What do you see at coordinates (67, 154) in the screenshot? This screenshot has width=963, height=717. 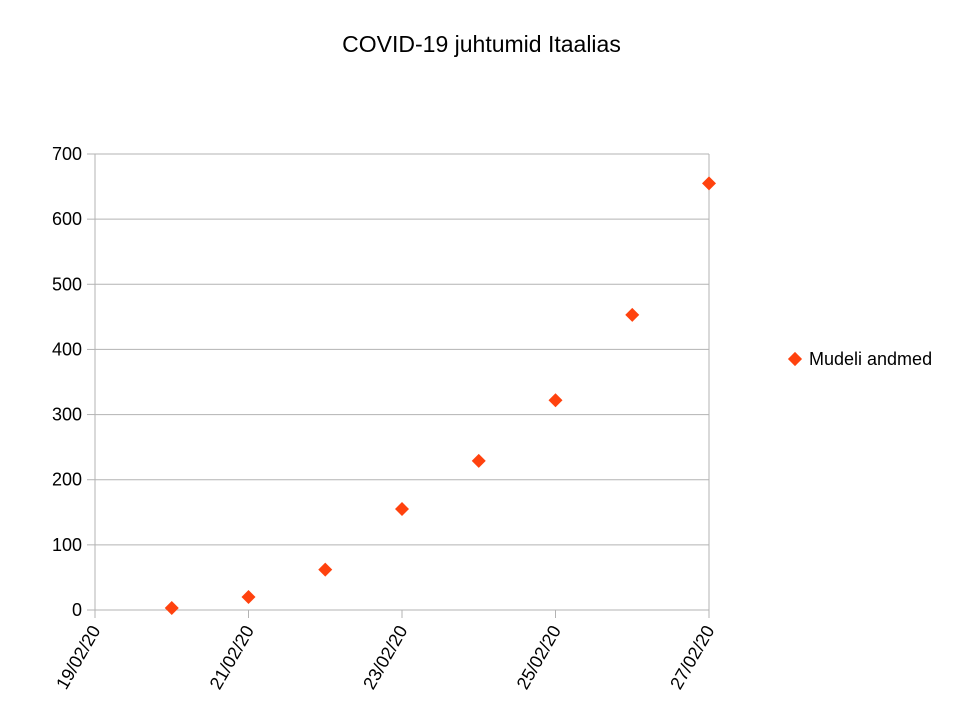 I see `y-tick-label: 700` at bounding box center [67, 154].